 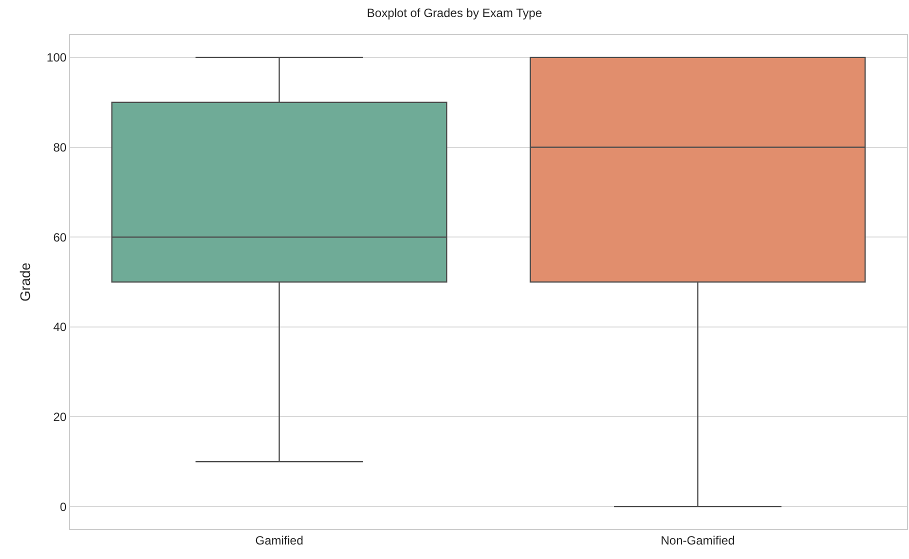 I want to click on y-axis-title: Grade, so click(x=25, y=282).